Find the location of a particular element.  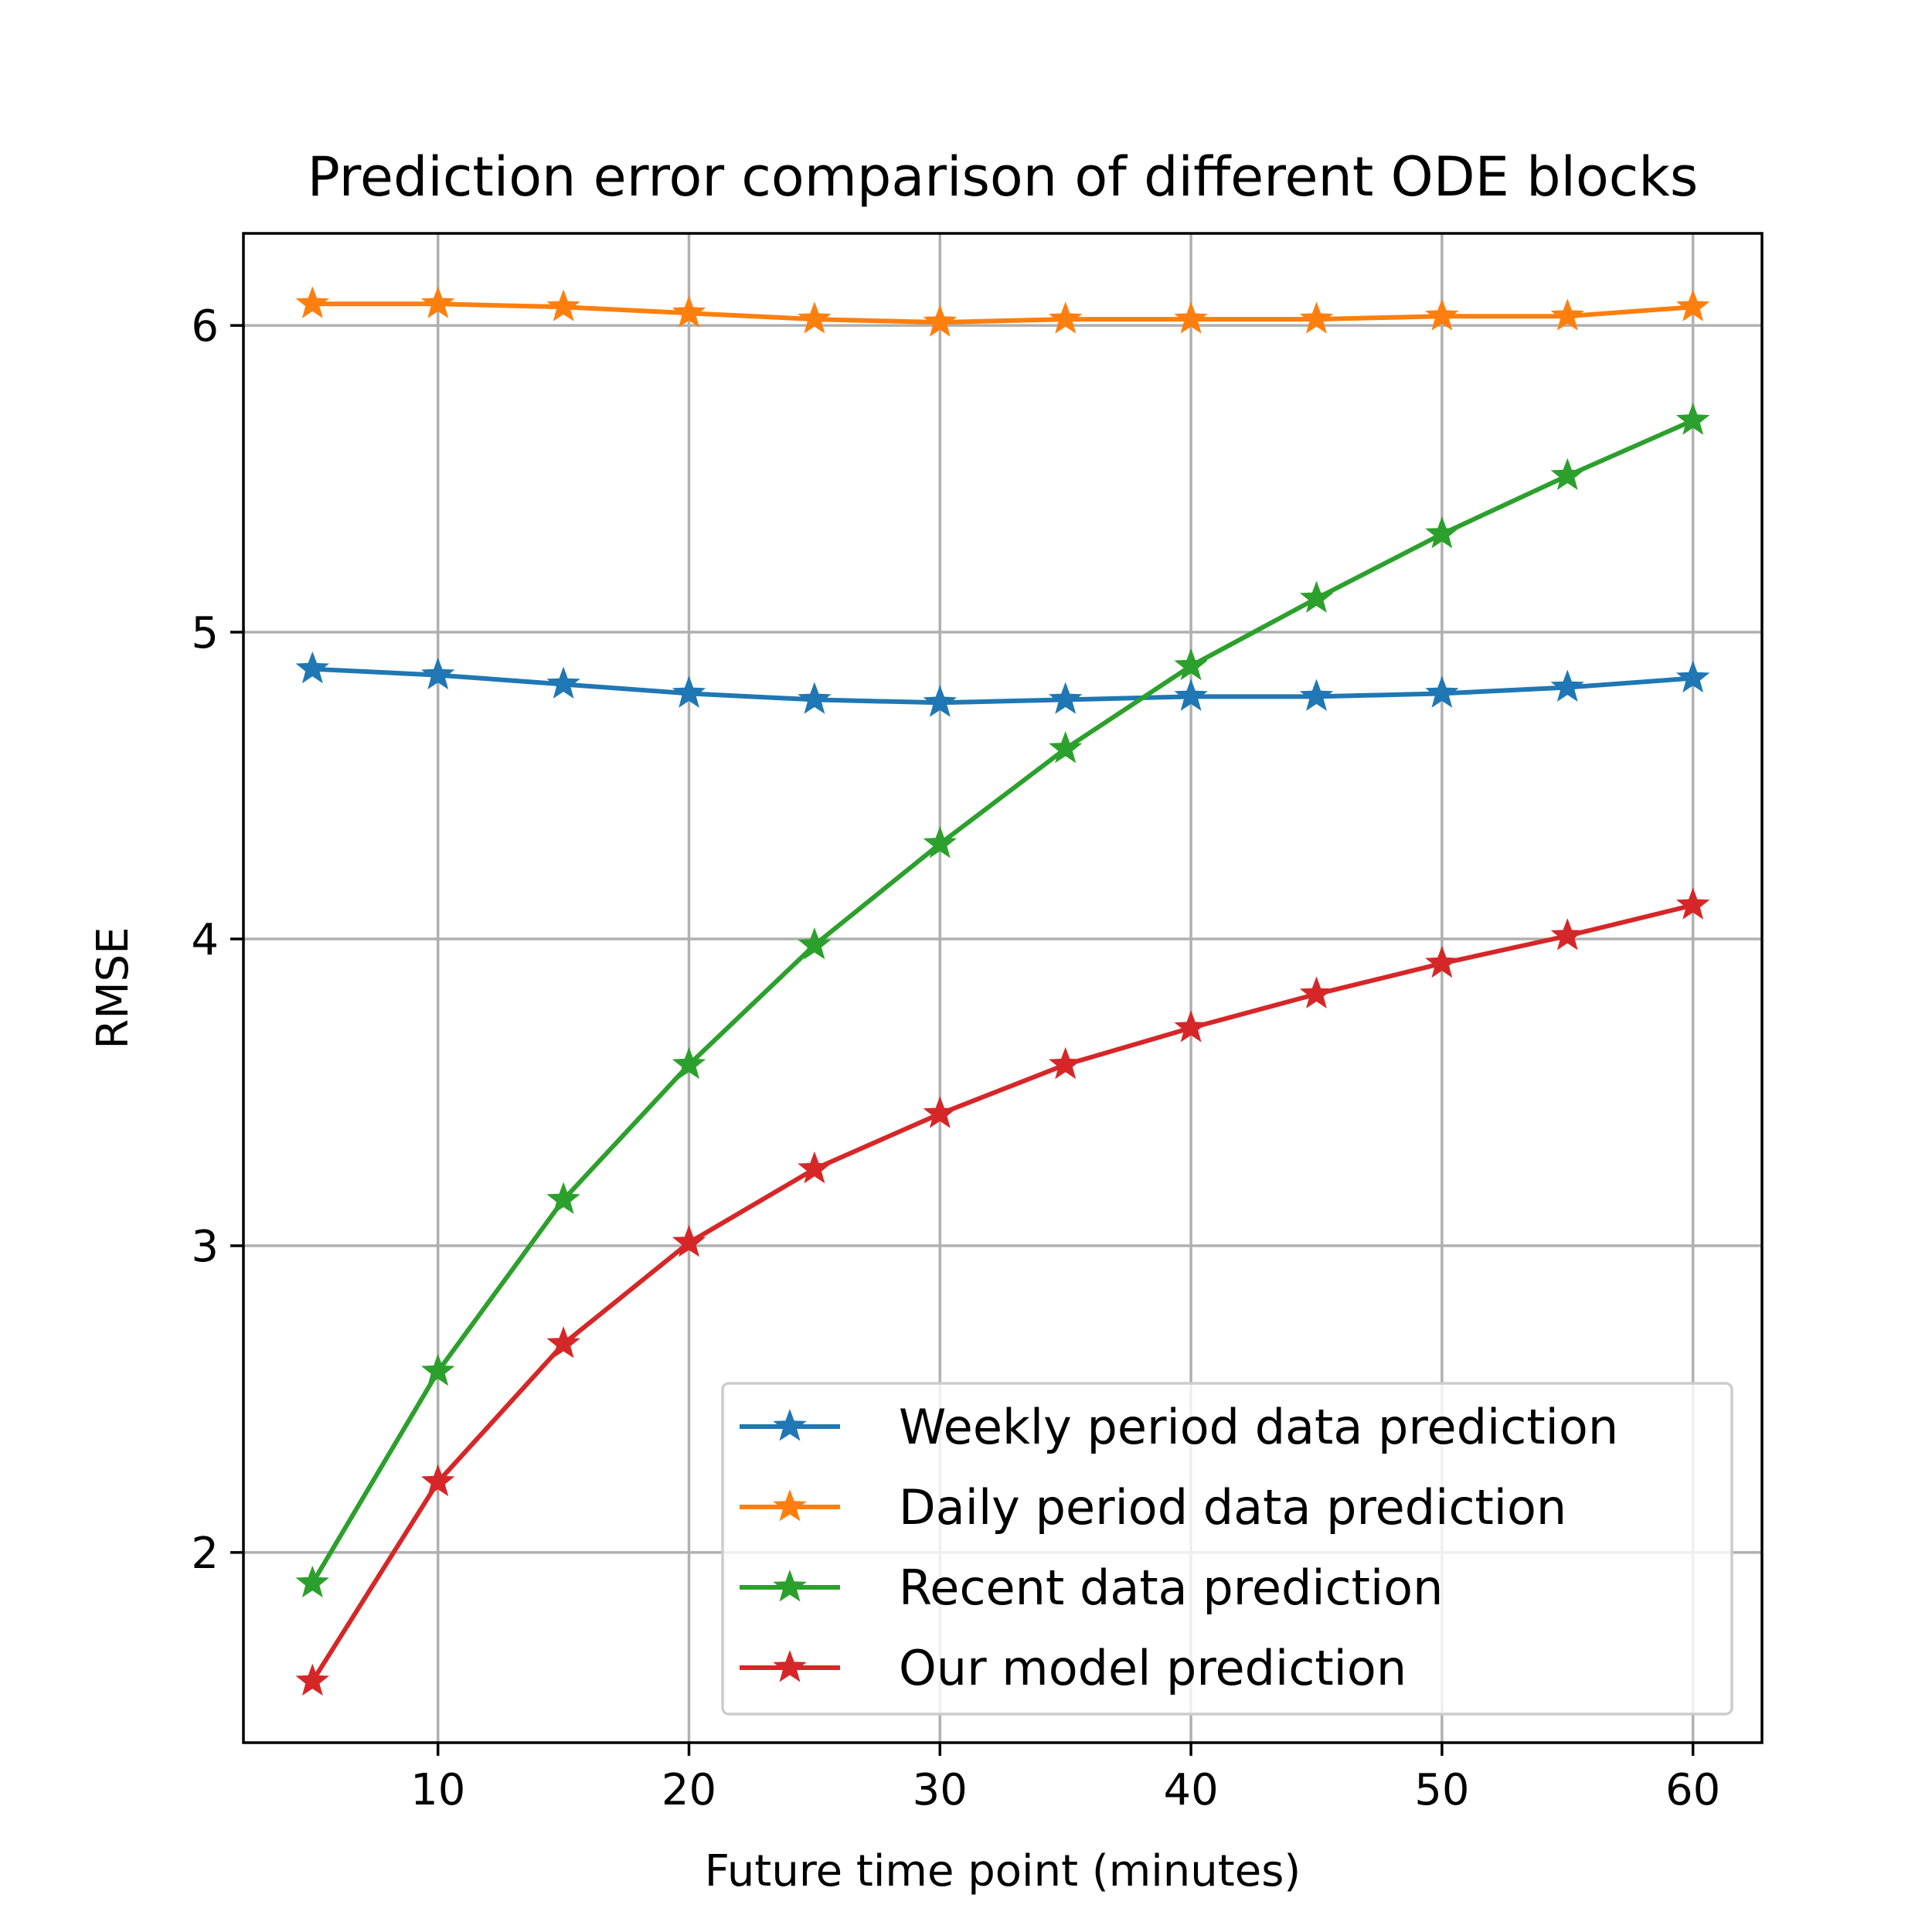

y-axis-label: RMSE is located at coordinates (113, 988).